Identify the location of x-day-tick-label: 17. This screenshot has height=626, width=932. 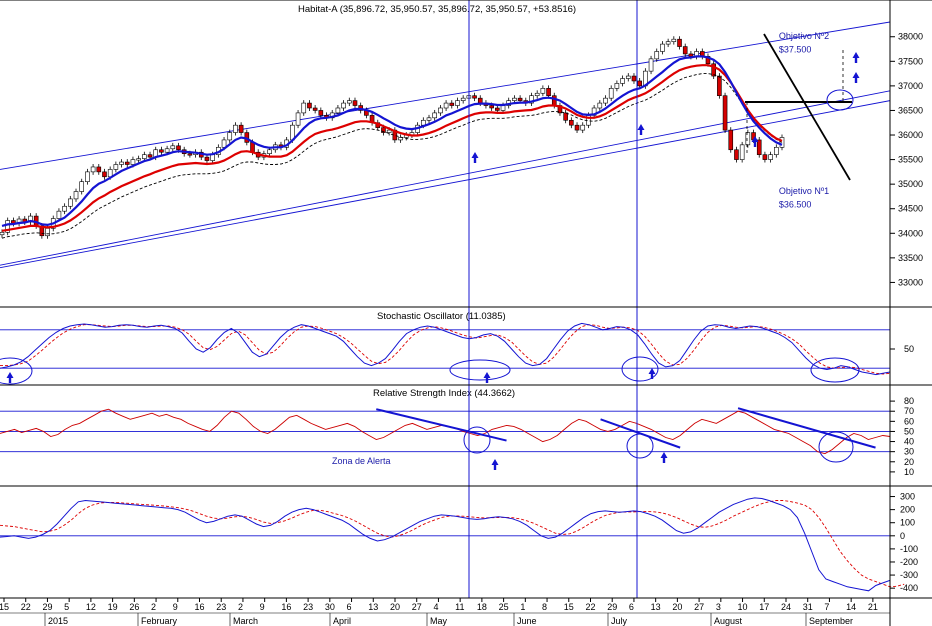
(764, 607).